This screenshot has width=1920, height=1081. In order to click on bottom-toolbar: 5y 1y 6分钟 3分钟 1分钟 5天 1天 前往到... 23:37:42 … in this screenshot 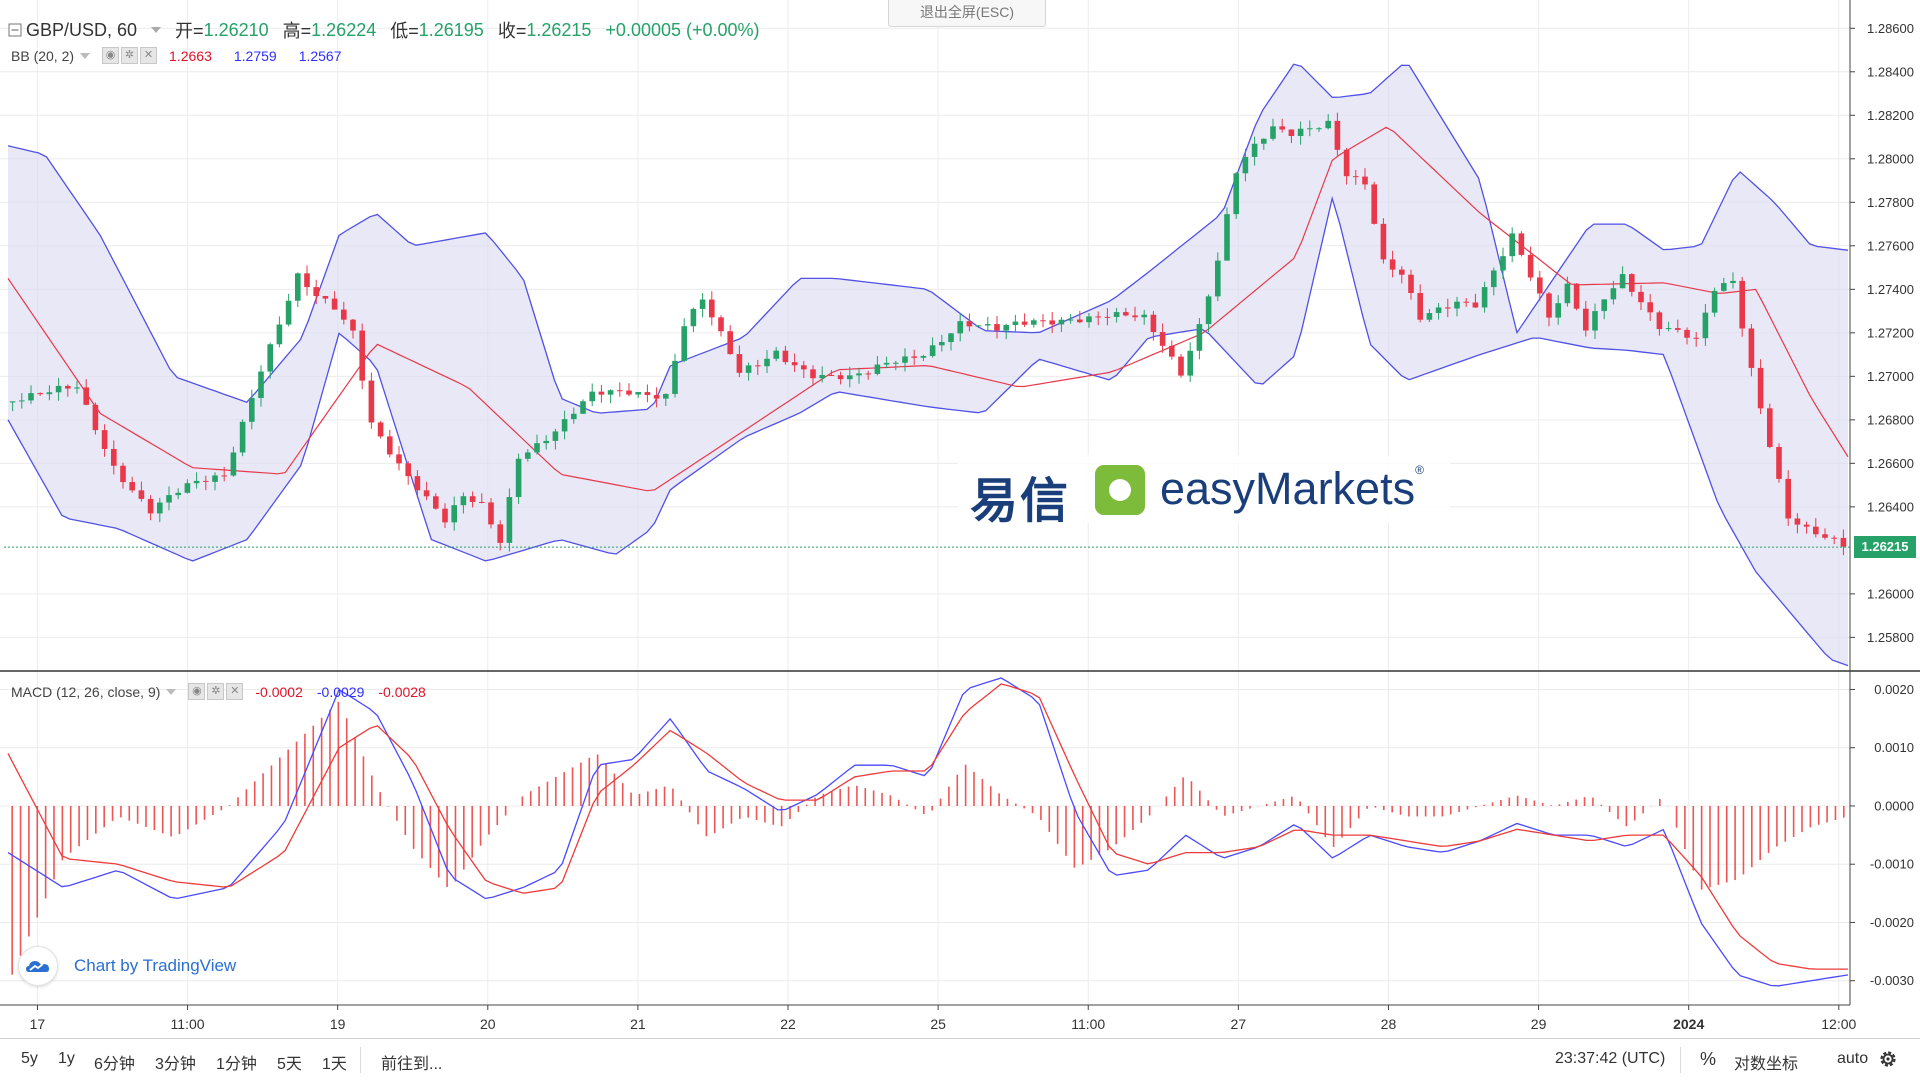, I will do `click(960, 1059)`.